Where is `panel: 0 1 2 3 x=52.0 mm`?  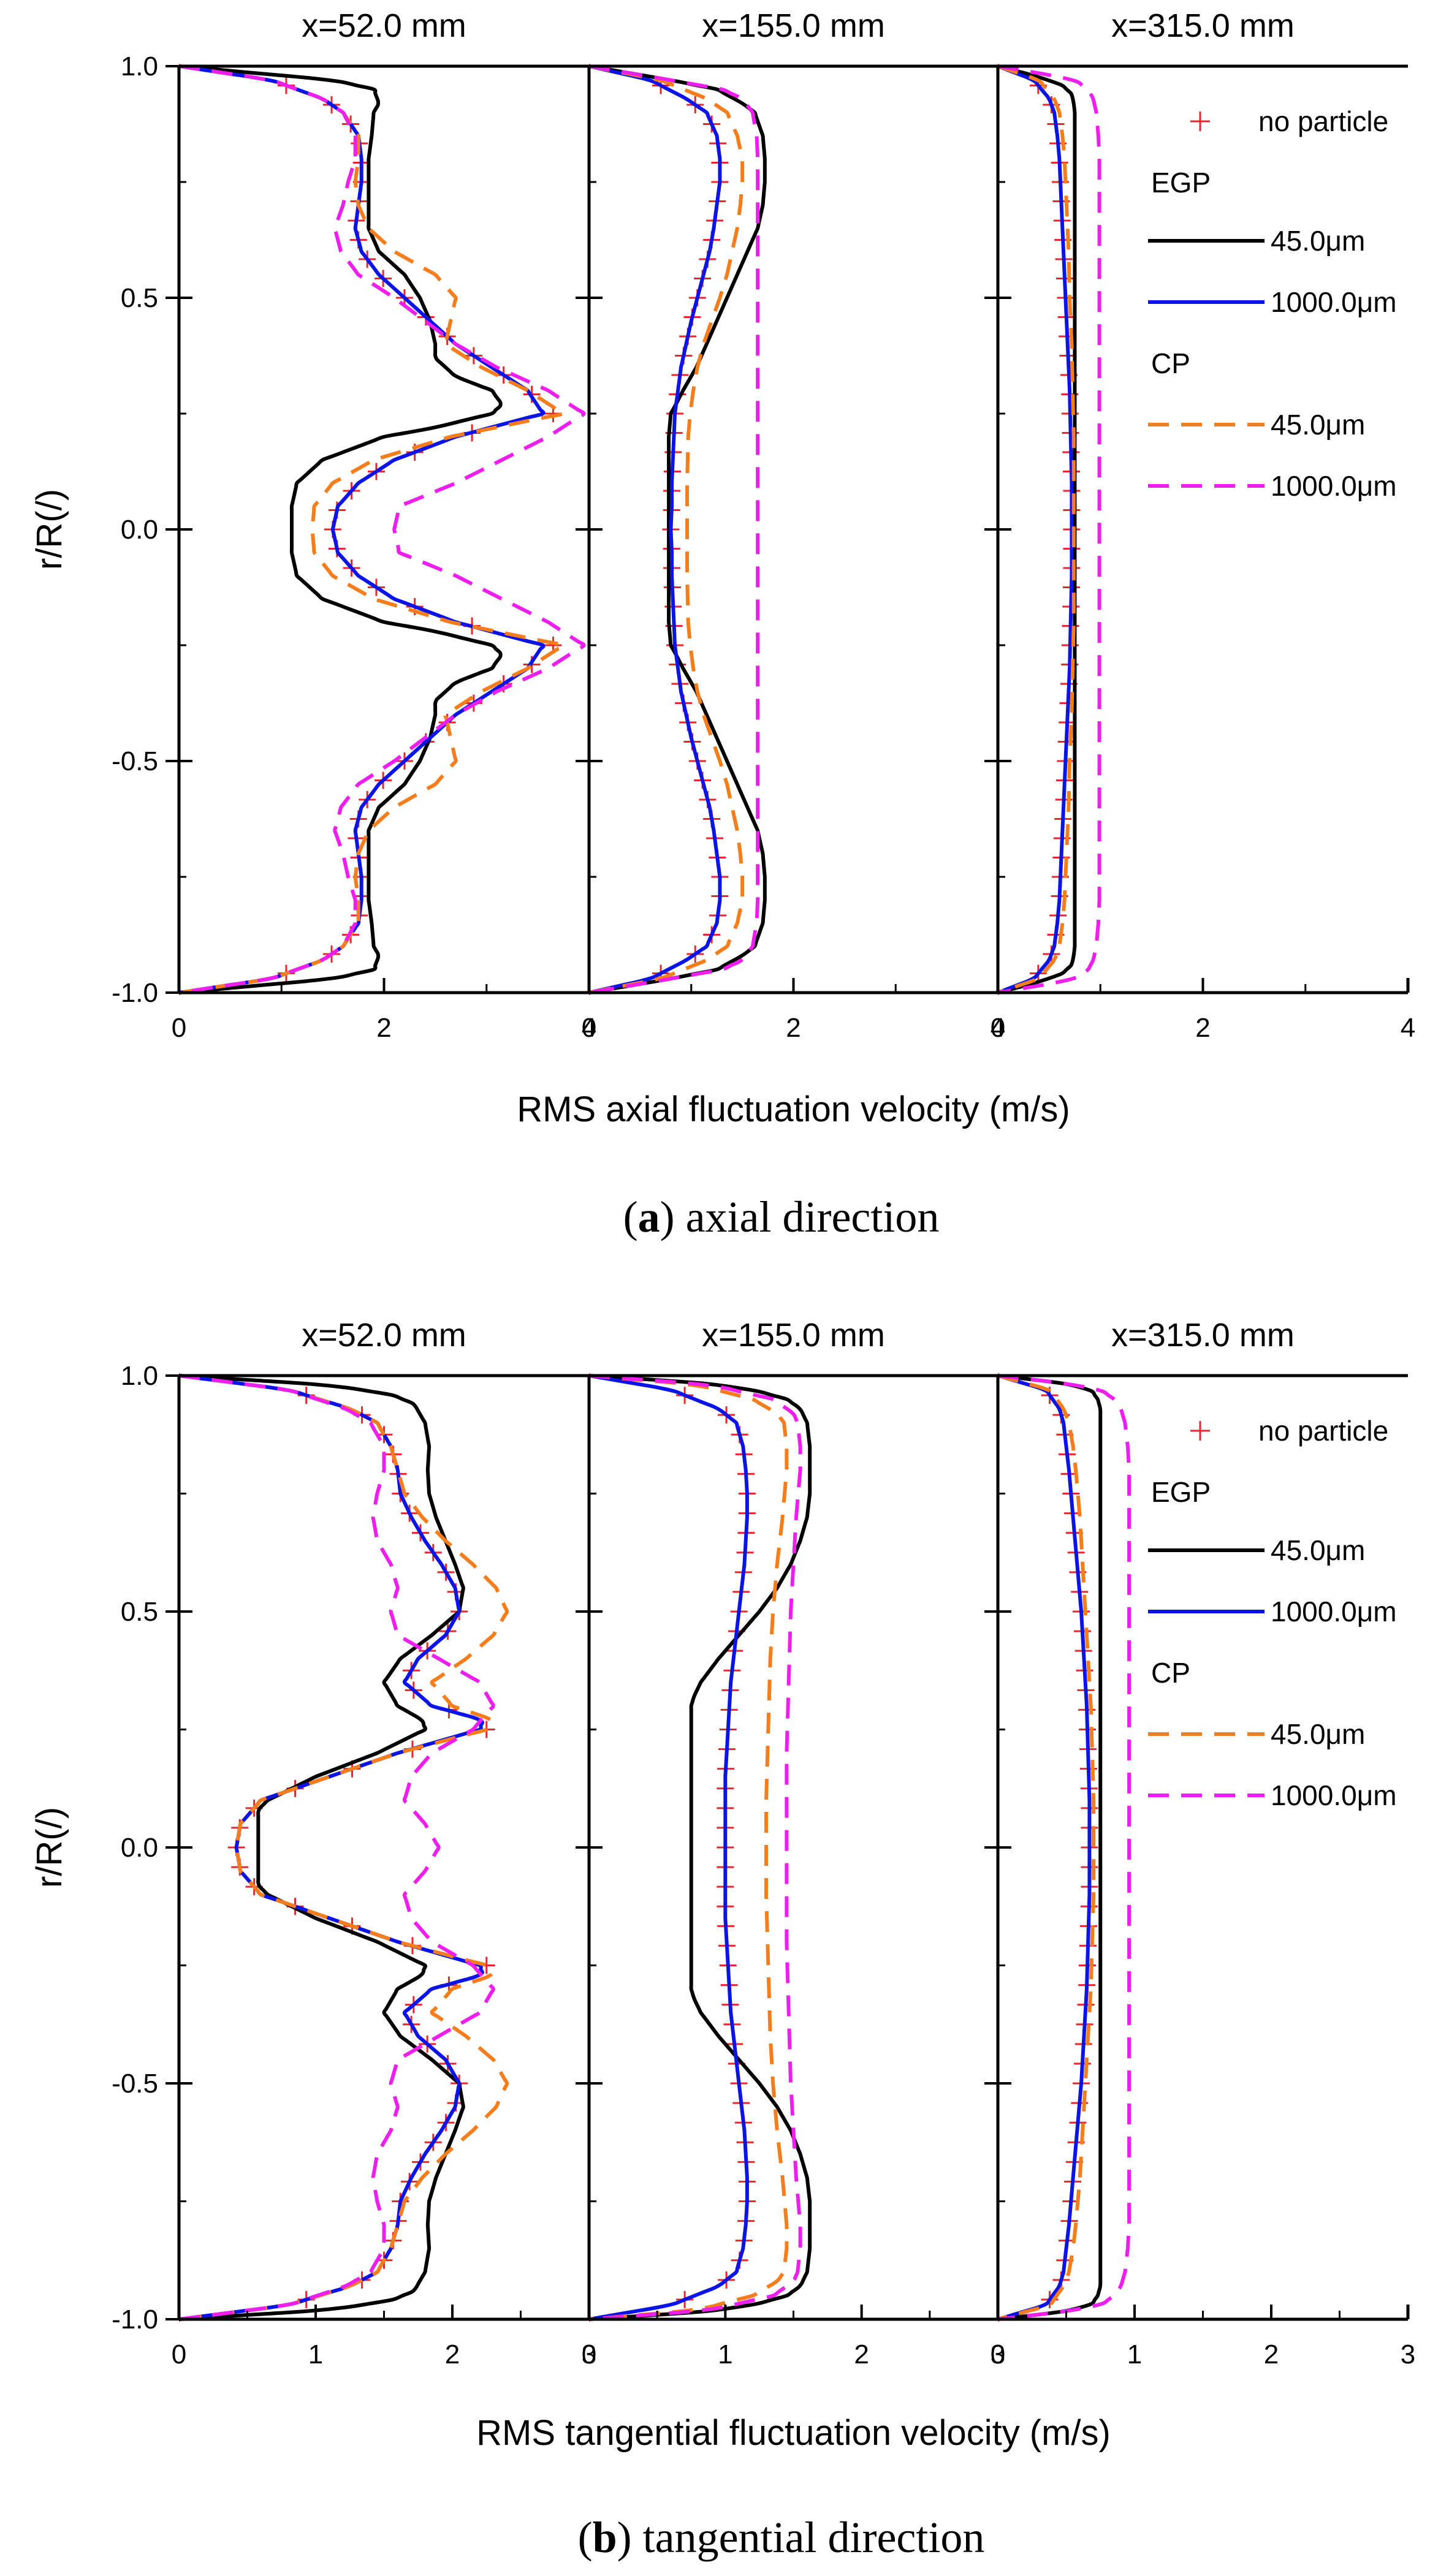 panel: 0 1 2 3 x=52.0 mm is located at coordinates (380, 1843).